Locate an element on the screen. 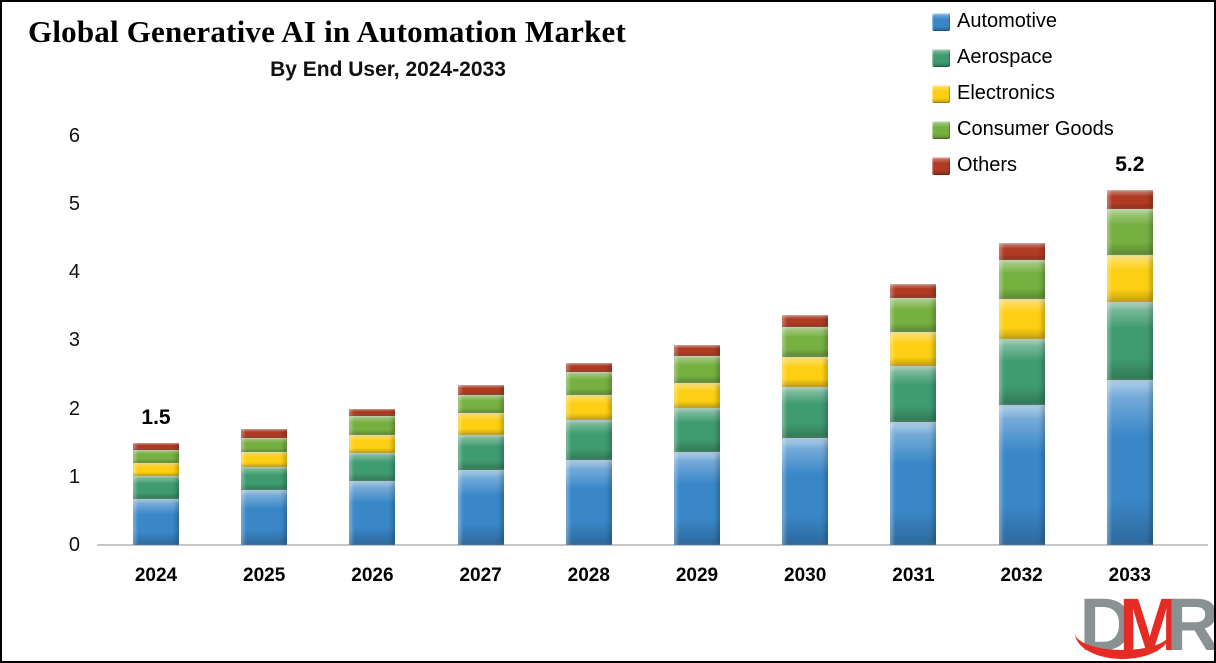 This screenshot has height=663, width=1216. dmr-logo: DMR is located at coordinates (1144, 623).